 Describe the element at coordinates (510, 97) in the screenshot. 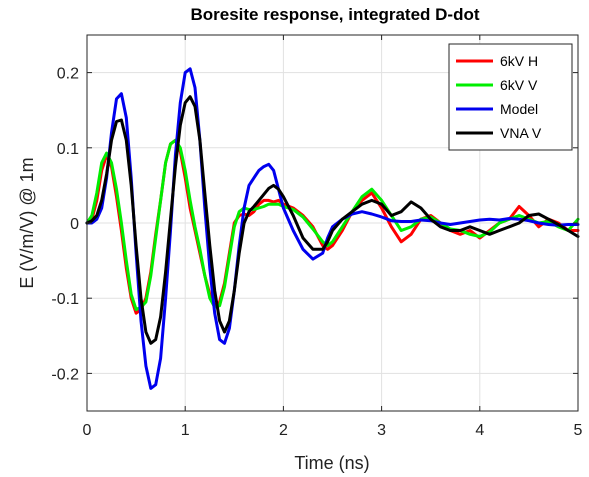

I see `legend: 6kV H 6kV V Model VNA V` at that location.